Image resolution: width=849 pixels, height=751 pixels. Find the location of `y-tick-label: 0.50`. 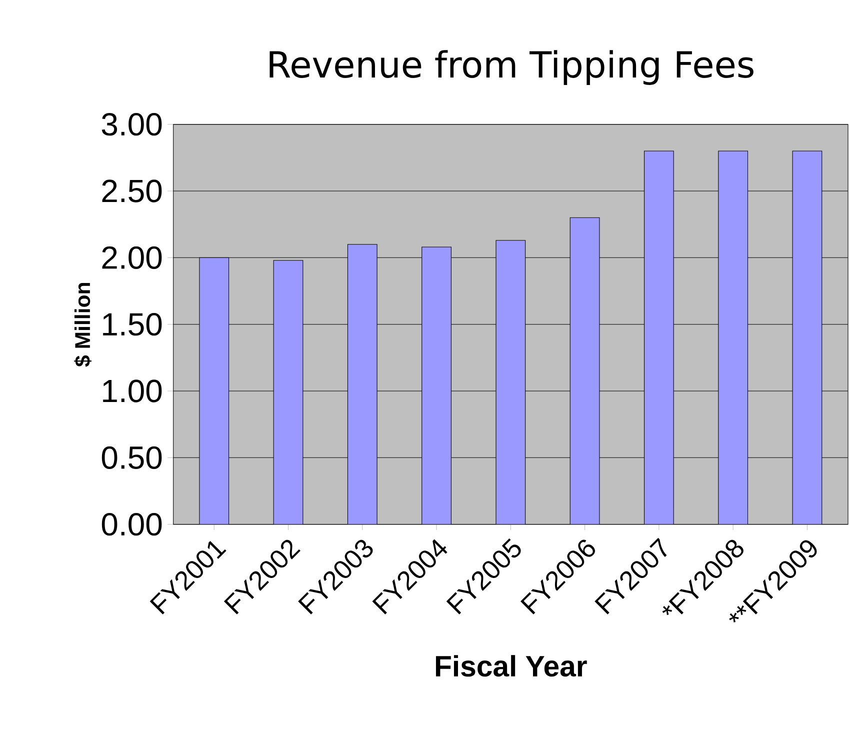

y-tick-label: 0.50 is located at coordinates (132, 457).